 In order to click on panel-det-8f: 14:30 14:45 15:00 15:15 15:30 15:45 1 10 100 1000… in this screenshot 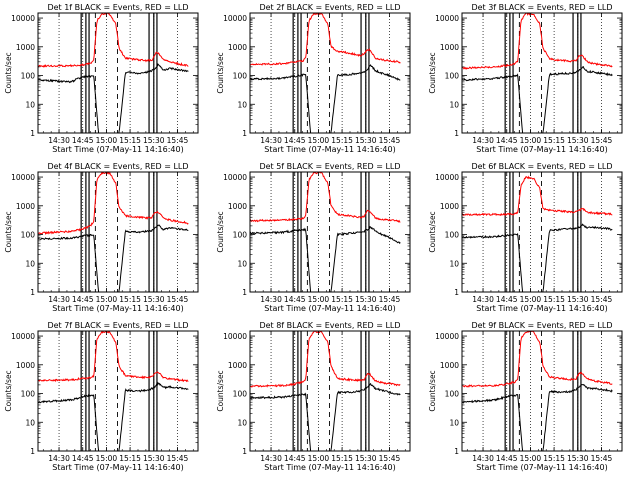, I will do `click(313, 396)`.